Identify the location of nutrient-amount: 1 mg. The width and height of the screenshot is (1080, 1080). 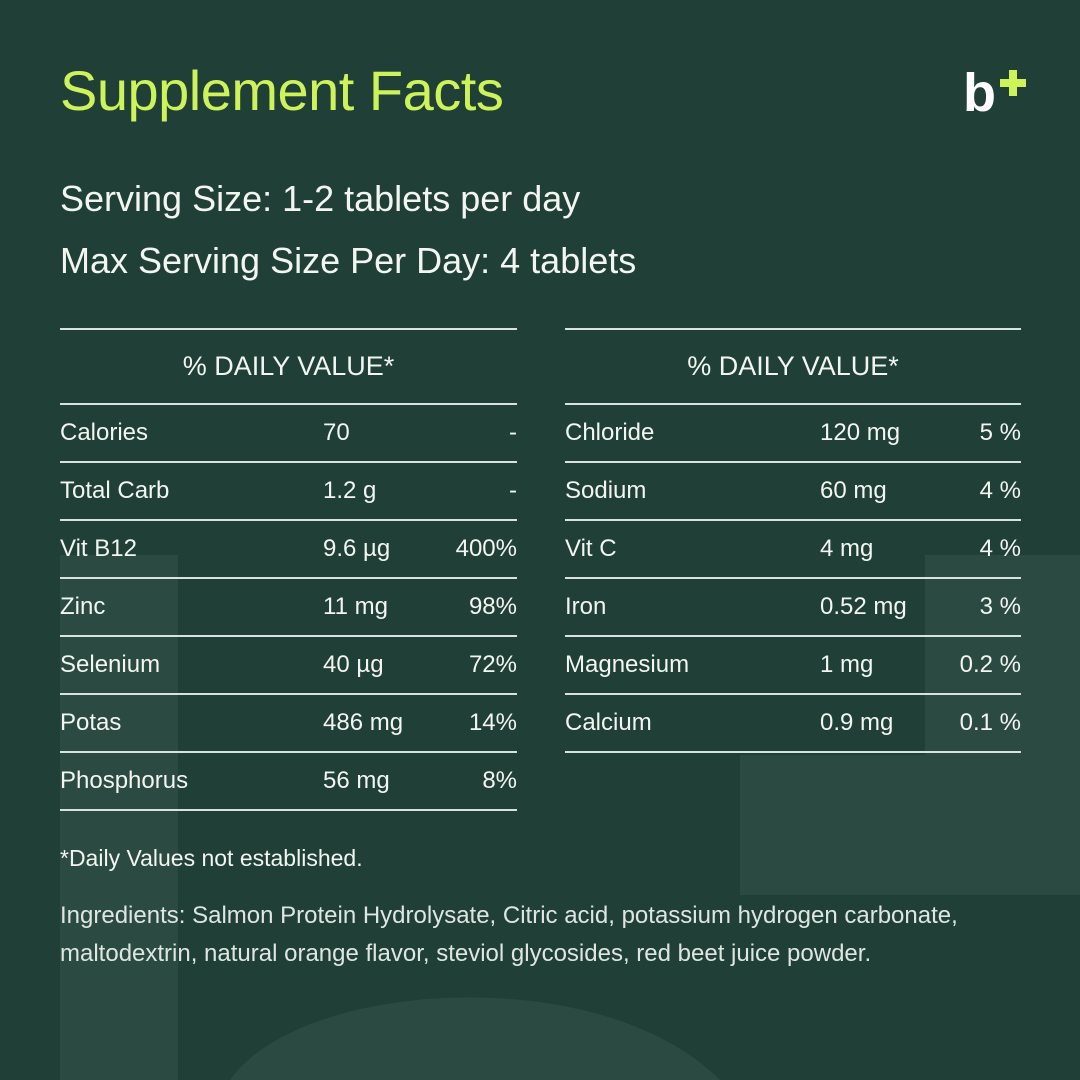
(847, 664).